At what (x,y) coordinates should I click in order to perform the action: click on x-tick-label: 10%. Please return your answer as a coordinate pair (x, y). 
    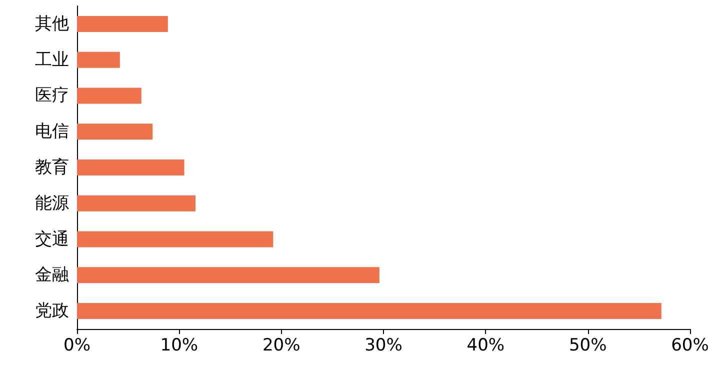
    Looking at the image, I should click on (179, 346).